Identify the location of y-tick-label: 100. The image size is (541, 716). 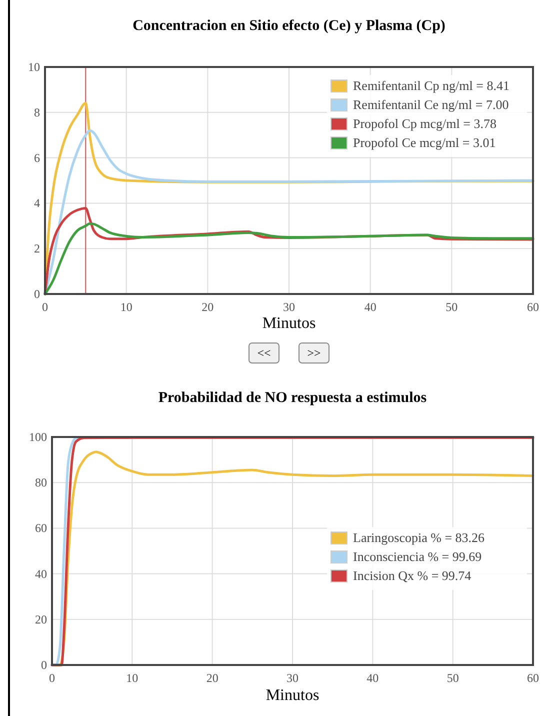
(38, 437).